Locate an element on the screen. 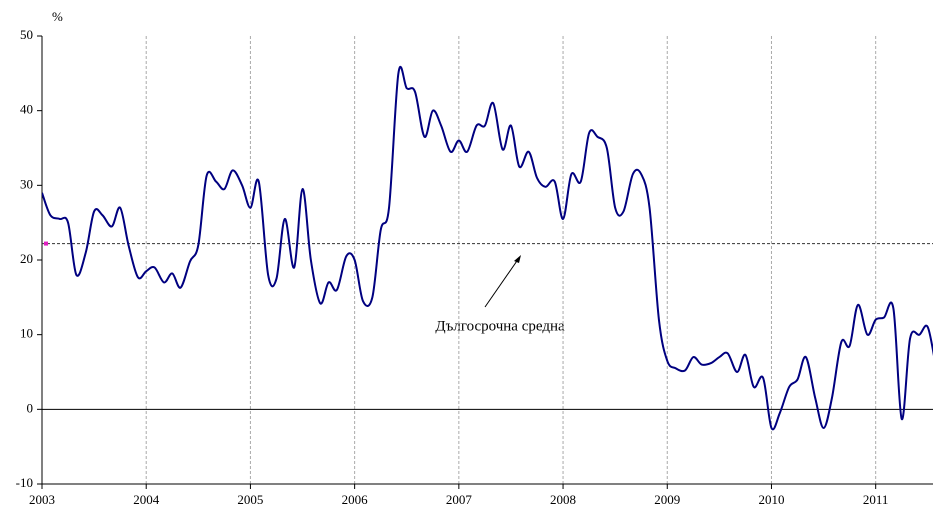 The image size is (933, 512). y-tick-label: 30 is located at coordinates (26, 183).